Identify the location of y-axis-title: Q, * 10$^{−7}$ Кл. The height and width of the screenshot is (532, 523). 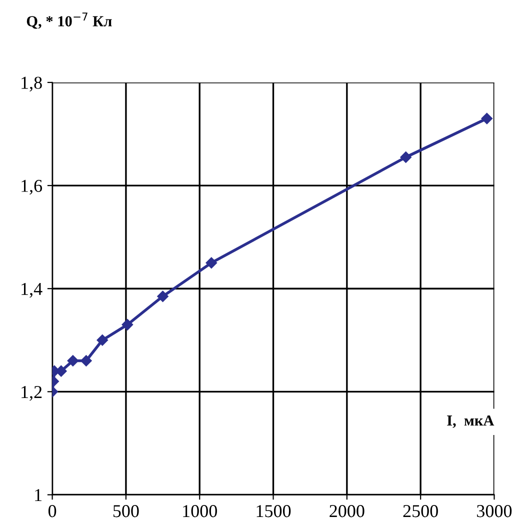
(69, 20).